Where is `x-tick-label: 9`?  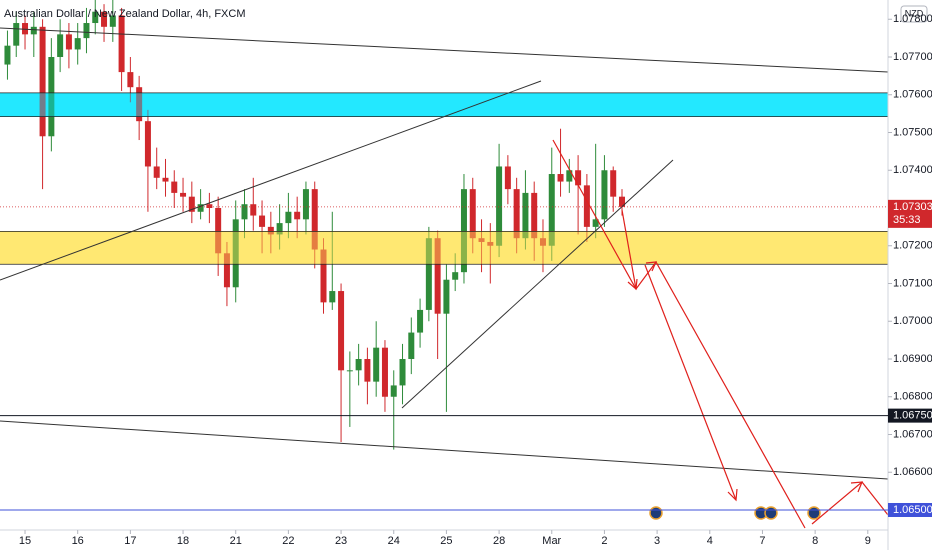 x-tick-label: 9 is located at coordinates (868, 541).